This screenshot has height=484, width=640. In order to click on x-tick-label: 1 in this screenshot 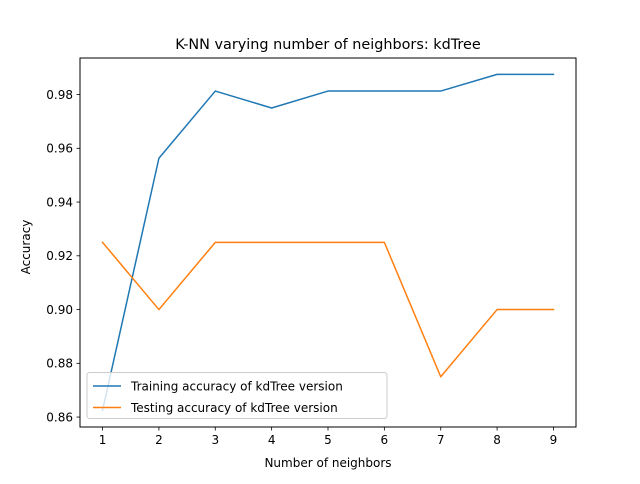, I will do `click(103, 440)`.